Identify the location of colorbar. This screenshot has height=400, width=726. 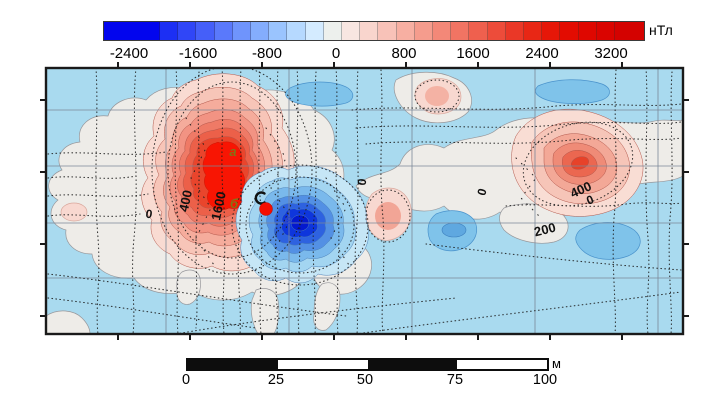
(374, 31).